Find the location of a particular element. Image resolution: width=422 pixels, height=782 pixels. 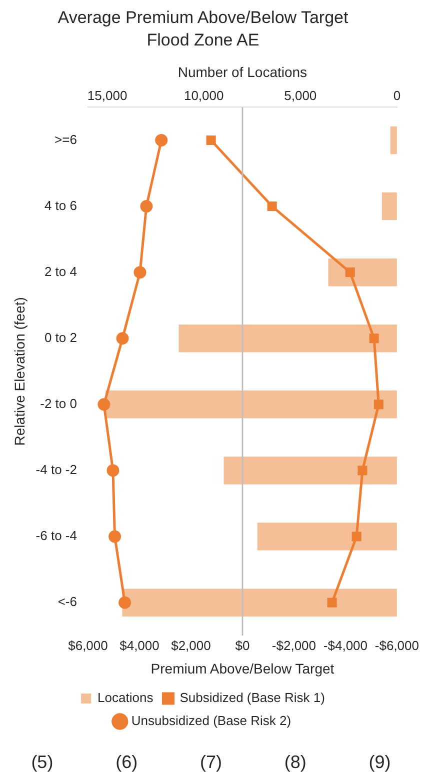

legend-label: Subsidized (Base Risk 1) is located at coordinates (252, 698).